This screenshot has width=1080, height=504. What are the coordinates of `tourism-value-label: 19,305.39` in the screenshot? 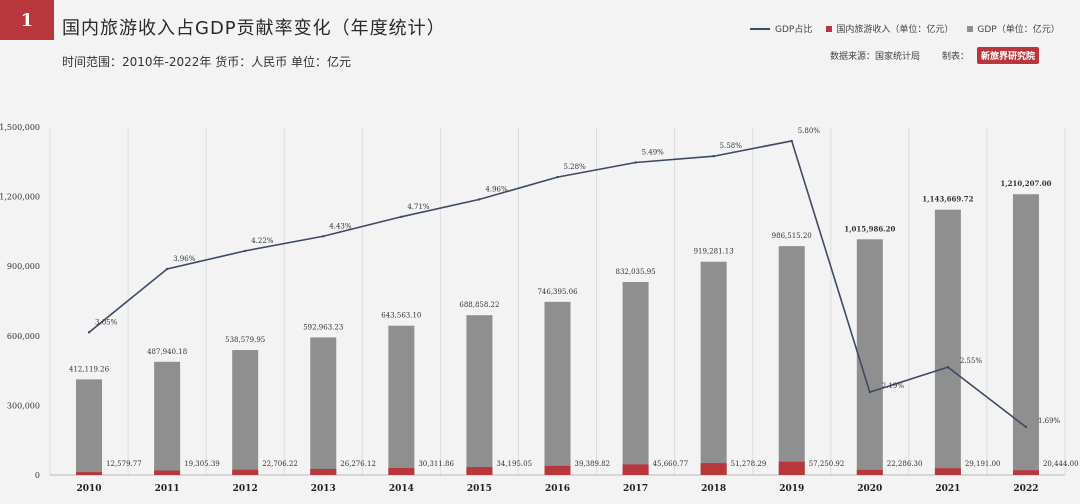 It's located at (202, 464).